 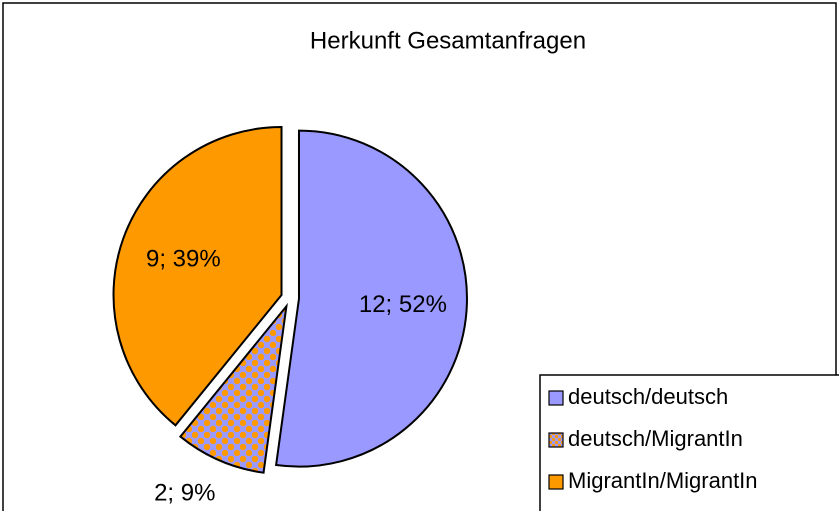 I want to click on legend-label: MigrantIn/MigrantIn, so click(x=663, y=480).